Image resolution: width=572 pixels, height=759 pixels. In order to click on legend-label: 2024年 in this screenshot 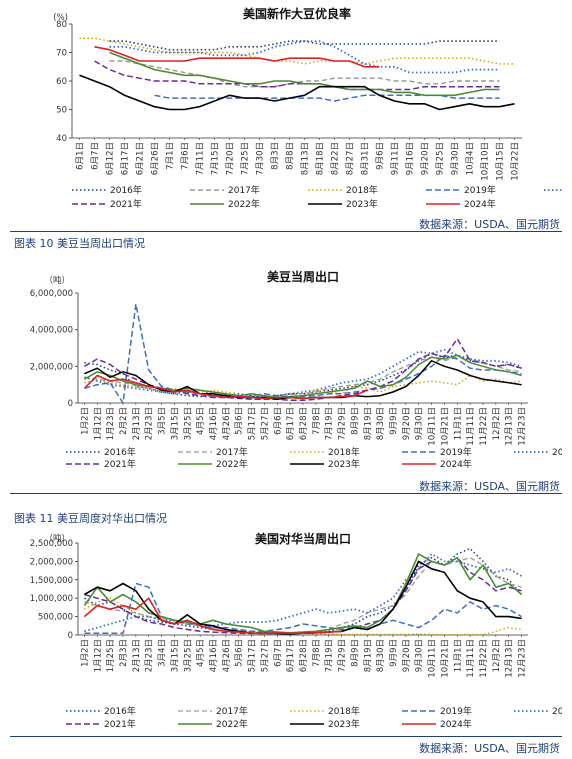, I will do `click(456, 724)`.